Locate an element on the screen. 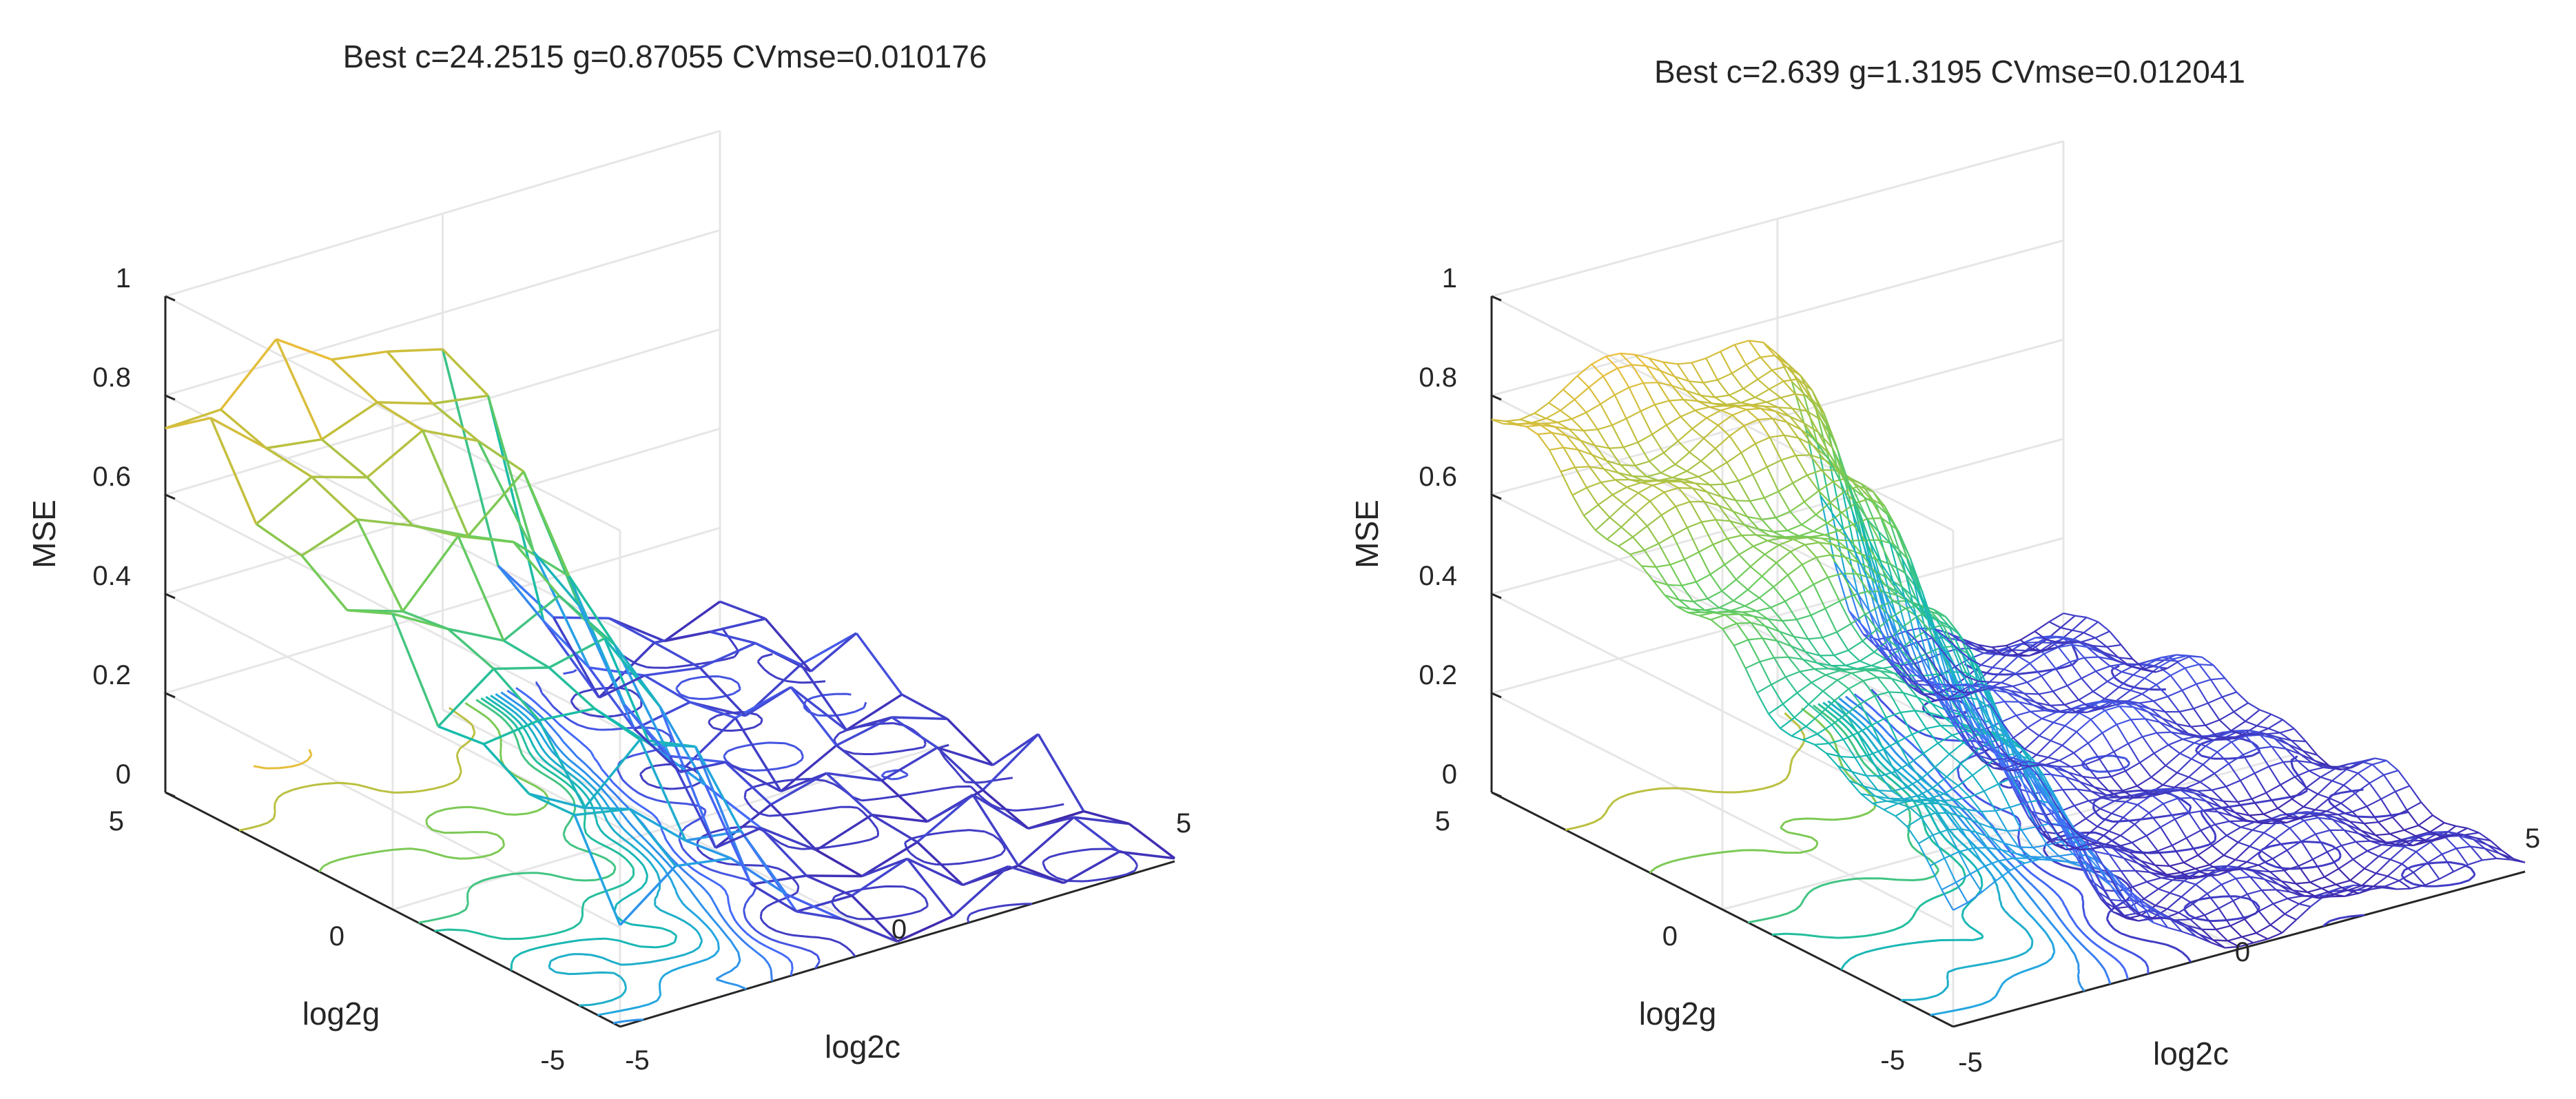  contour-line is located at coordinates (1763, 790).